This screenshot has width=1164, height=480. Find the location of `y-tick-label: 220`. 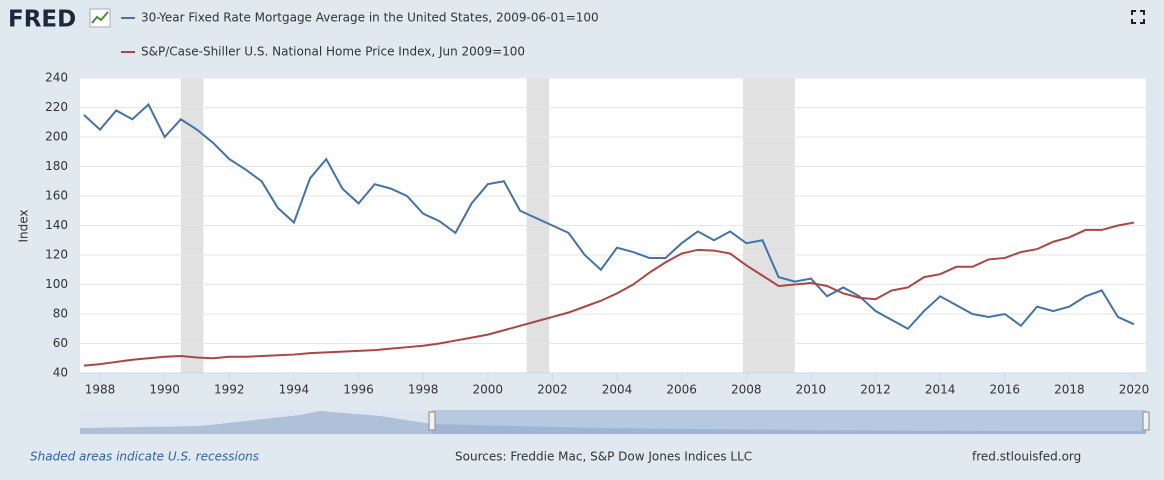

y-tick-label: 220 is located at coordinates (56, 107).